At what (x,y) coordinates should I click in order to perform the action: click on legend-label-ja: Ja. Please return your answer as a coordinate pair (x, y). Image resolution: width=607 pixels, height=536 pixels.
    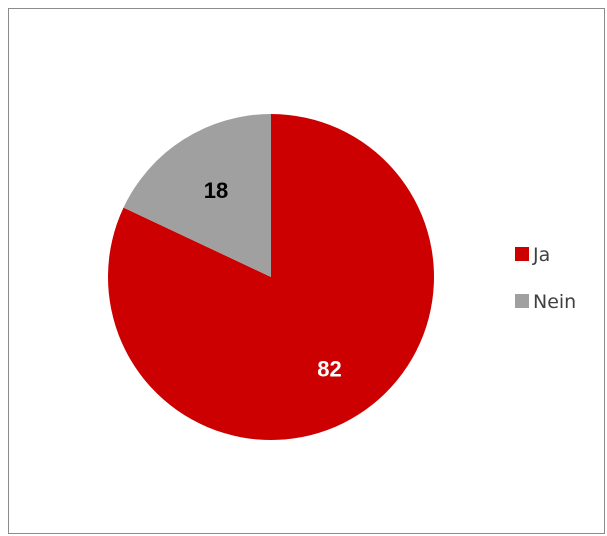
    Looking at the image, I should click on (541, 255).